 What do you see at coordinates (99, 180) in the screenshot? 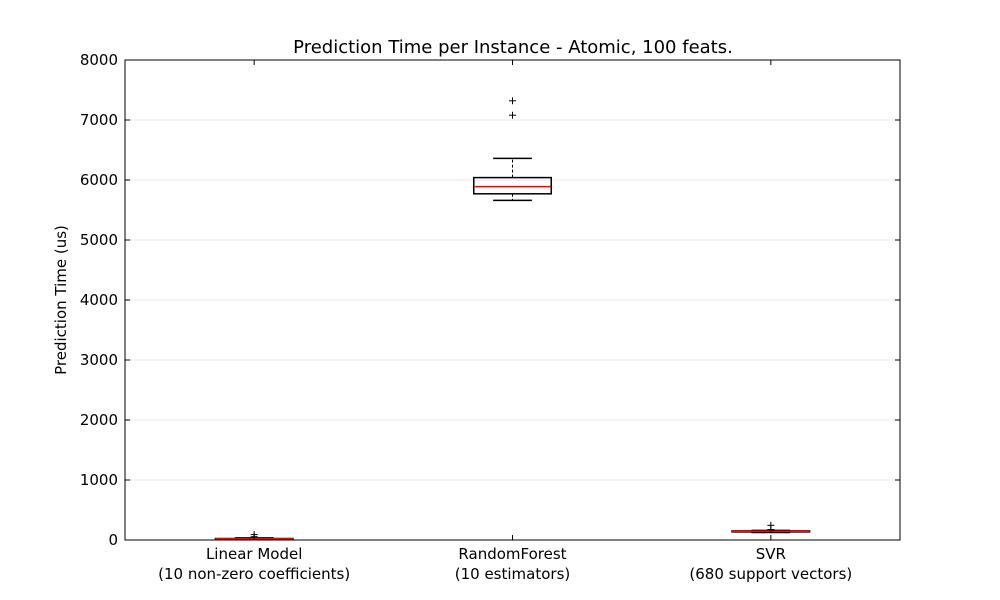
I see `y-tick-label: 6000` at bounding box center [99, 180].